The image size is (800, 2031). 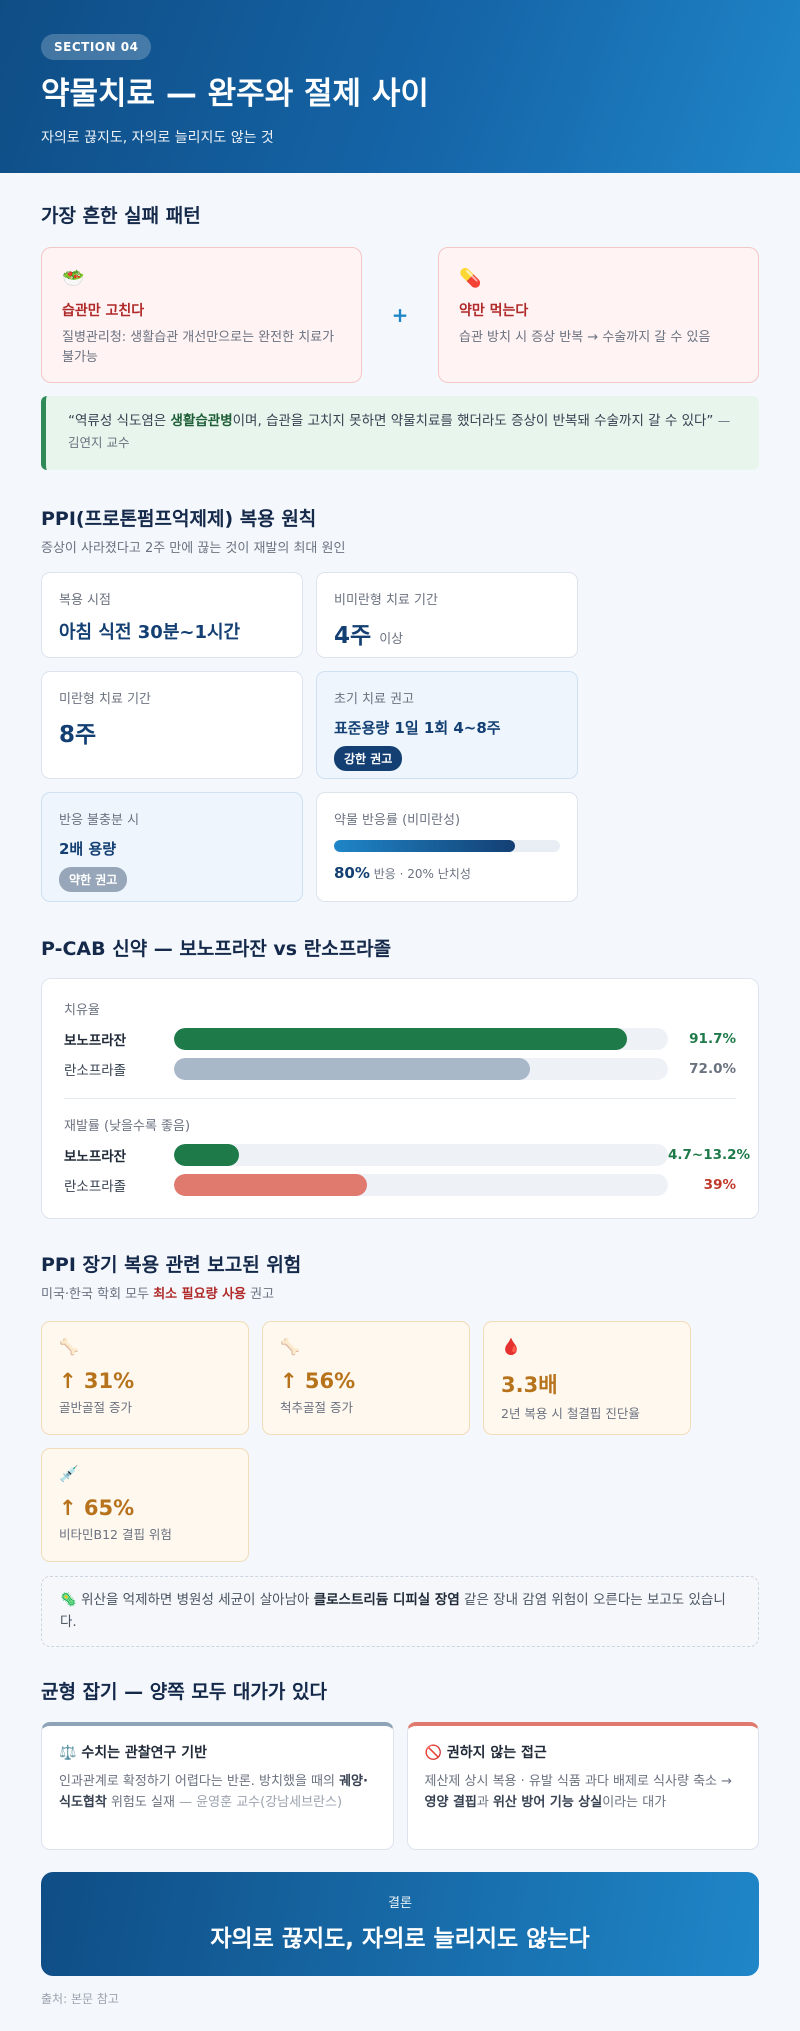 What do you see at coordinates (368, 758) in the screenshot?
I see `recommendation-badge: 강한 권고` at bounding box center [368, 758].